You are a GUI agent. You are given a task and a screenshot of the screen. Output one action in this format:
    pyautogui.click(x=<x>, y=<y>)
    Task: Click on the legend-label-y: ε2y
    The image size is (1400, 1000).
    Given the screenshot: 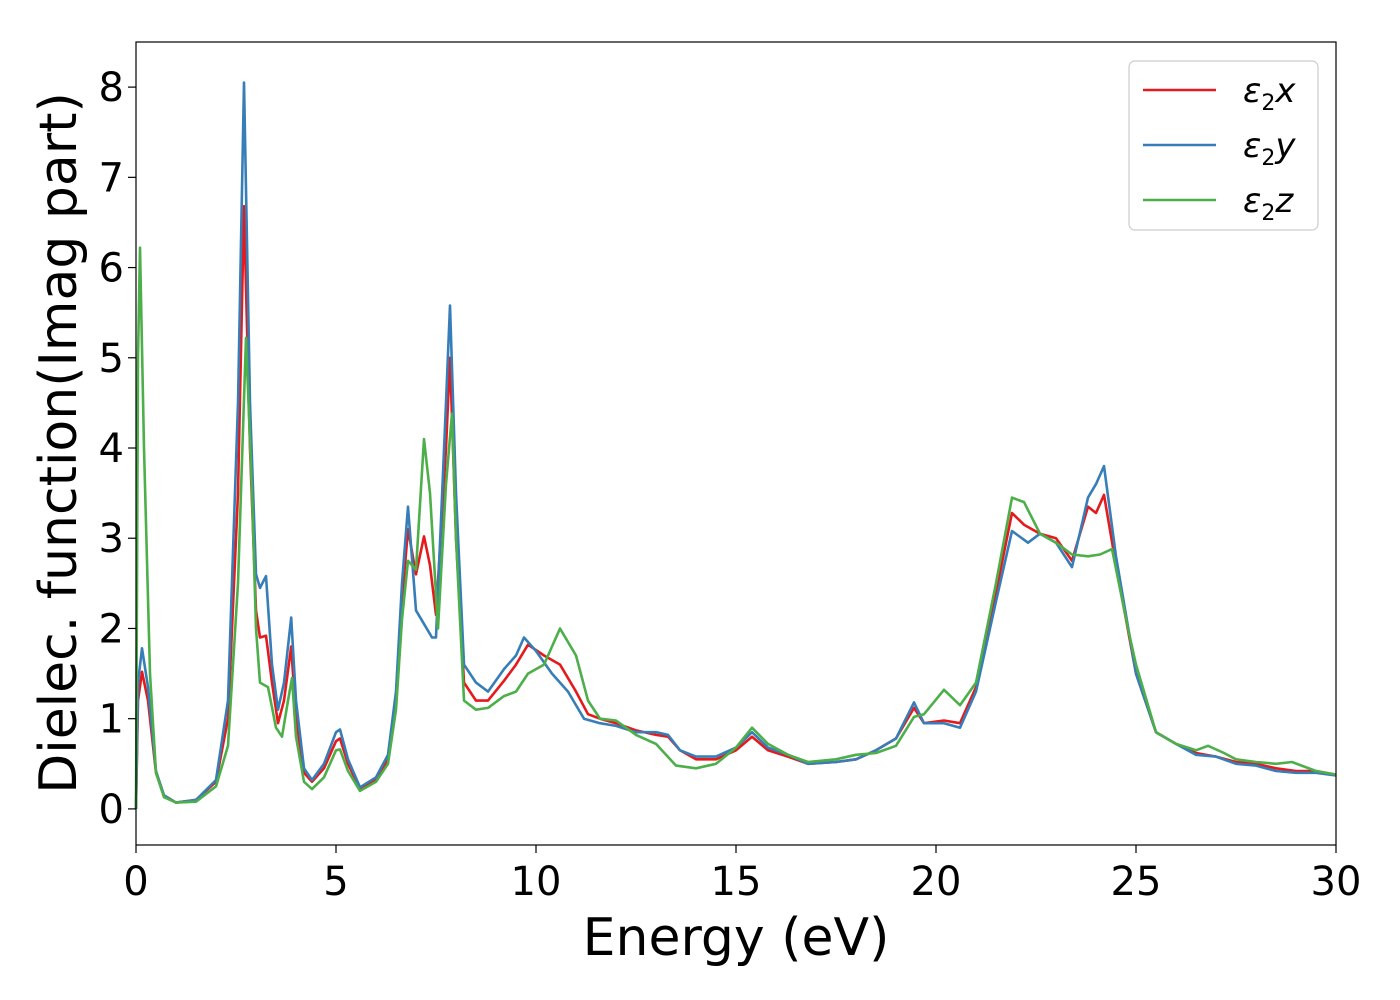 What is the action you would take?
    pyautogui.click(x=1269, y=148)
    